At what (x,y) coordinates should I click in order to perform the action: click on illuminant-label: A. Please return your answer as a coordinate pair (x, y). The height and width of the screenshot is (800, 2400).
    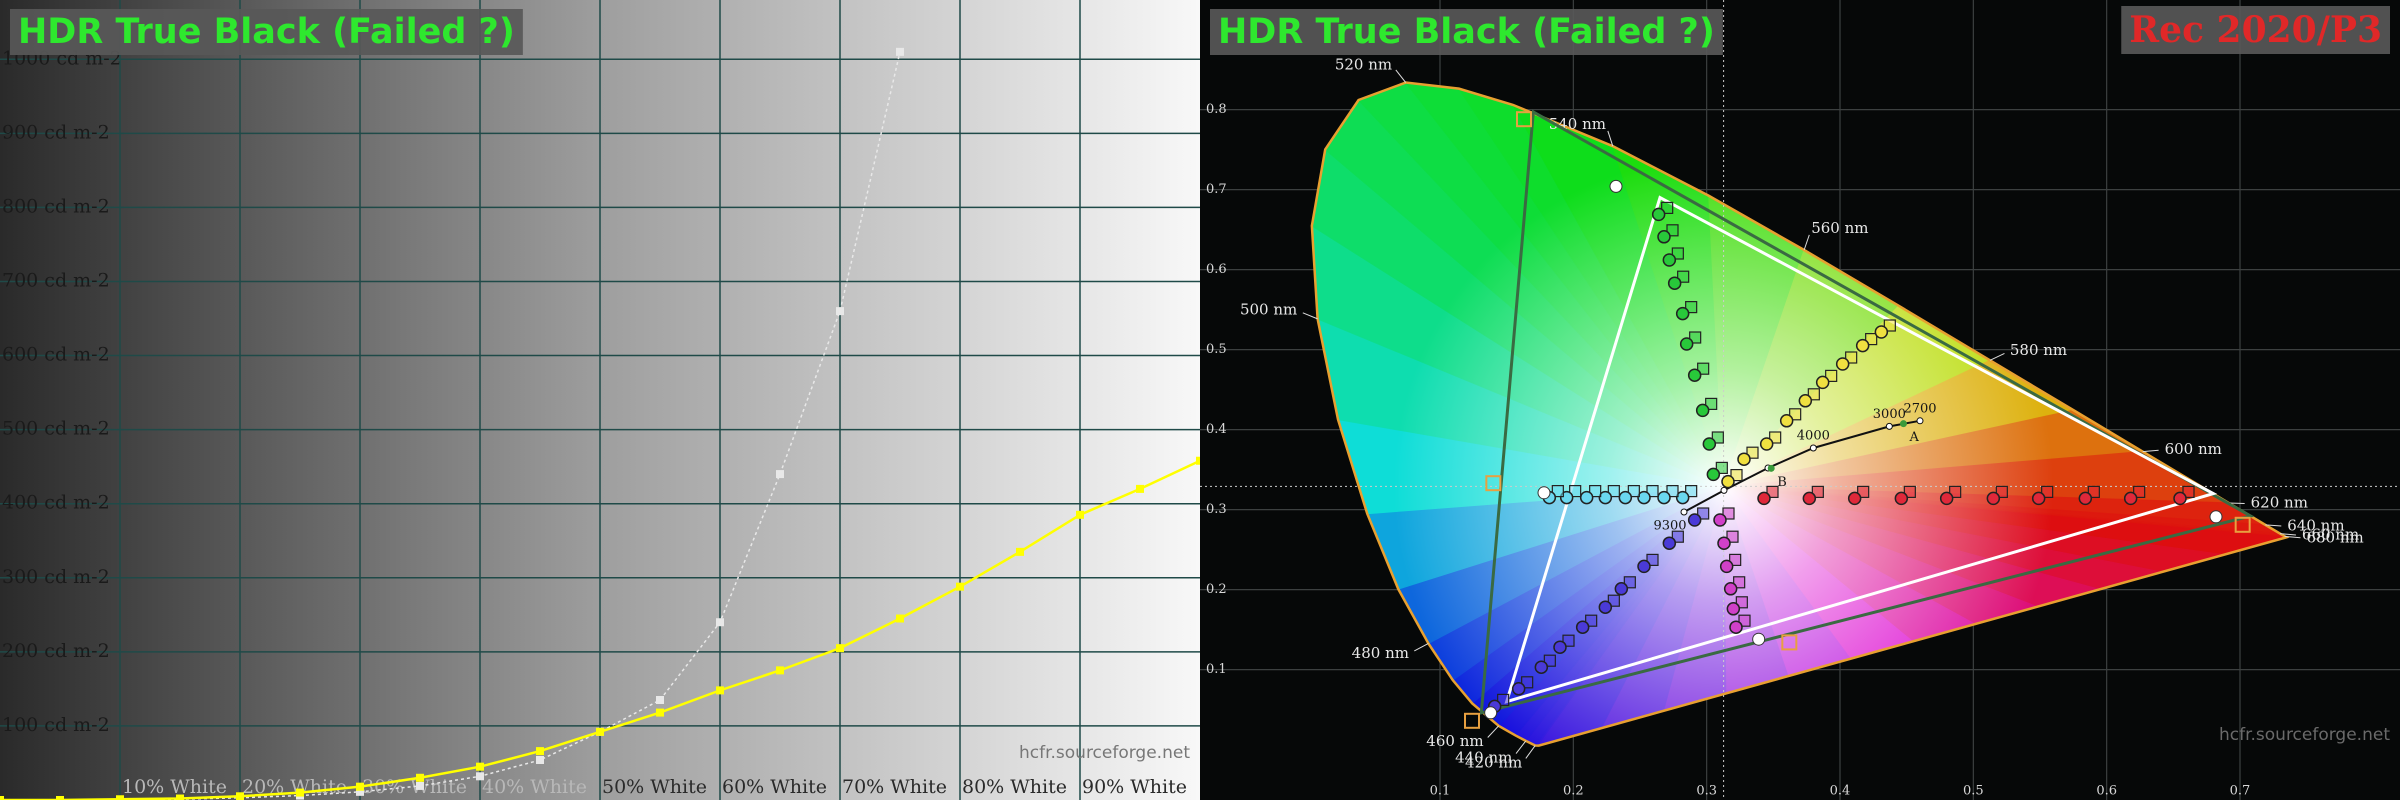
    Looking at the image, I should click on (1913, 437).